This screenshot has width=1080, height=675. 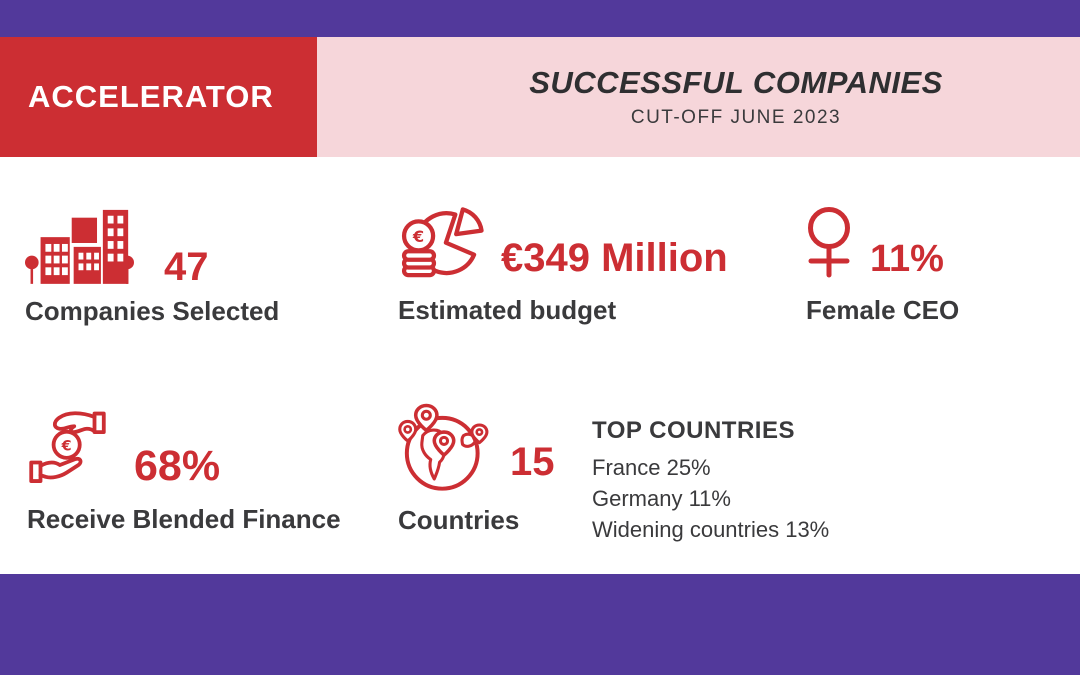 I want to click on stat-value: 15, so click(x=532, y=462).